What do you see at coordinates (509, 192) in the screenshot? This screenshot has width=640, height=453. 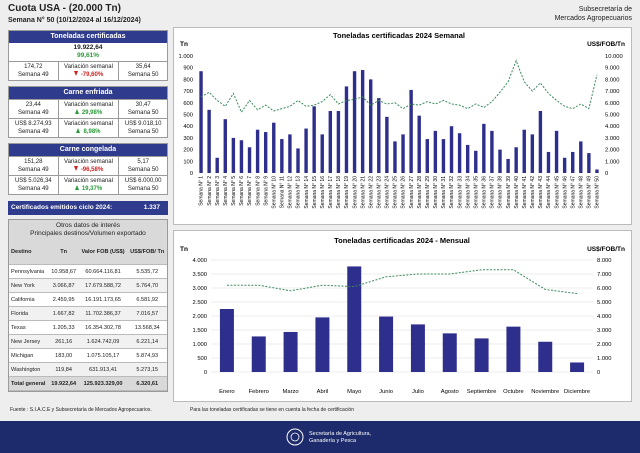 I see `x-tick-label: Semana N° 39` at bounding box center [509, 192].